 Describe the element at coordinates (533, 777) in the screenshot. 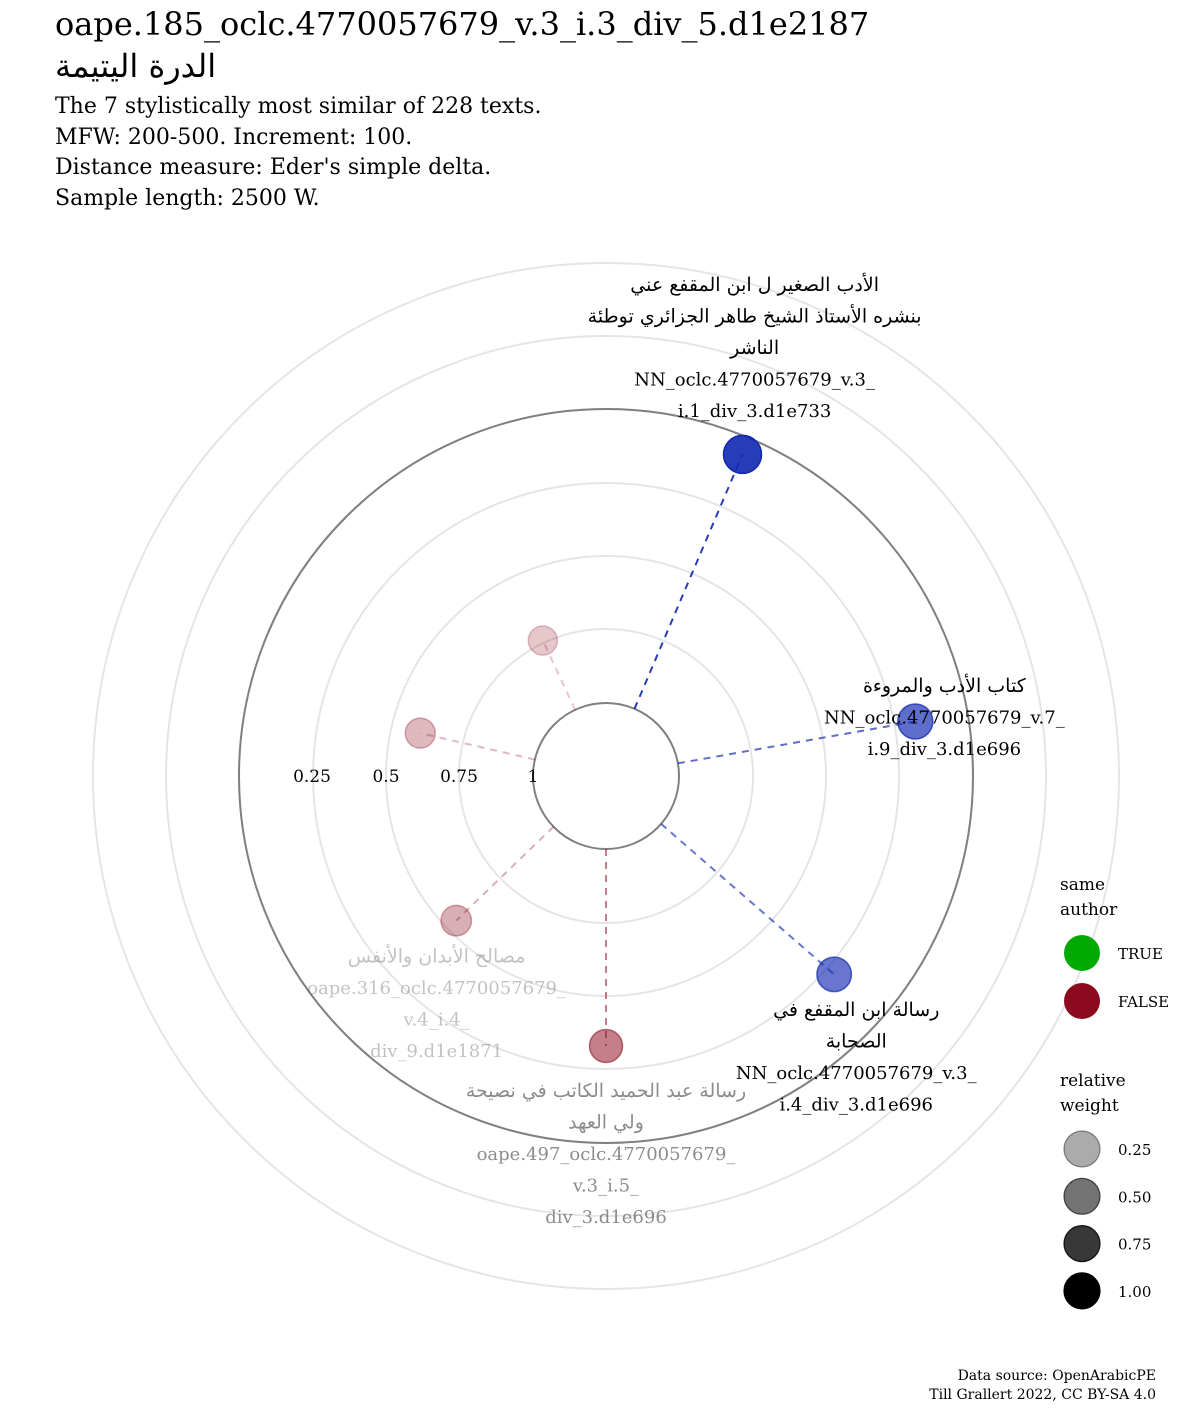

I see `radial-axis-label: 1` at that location.